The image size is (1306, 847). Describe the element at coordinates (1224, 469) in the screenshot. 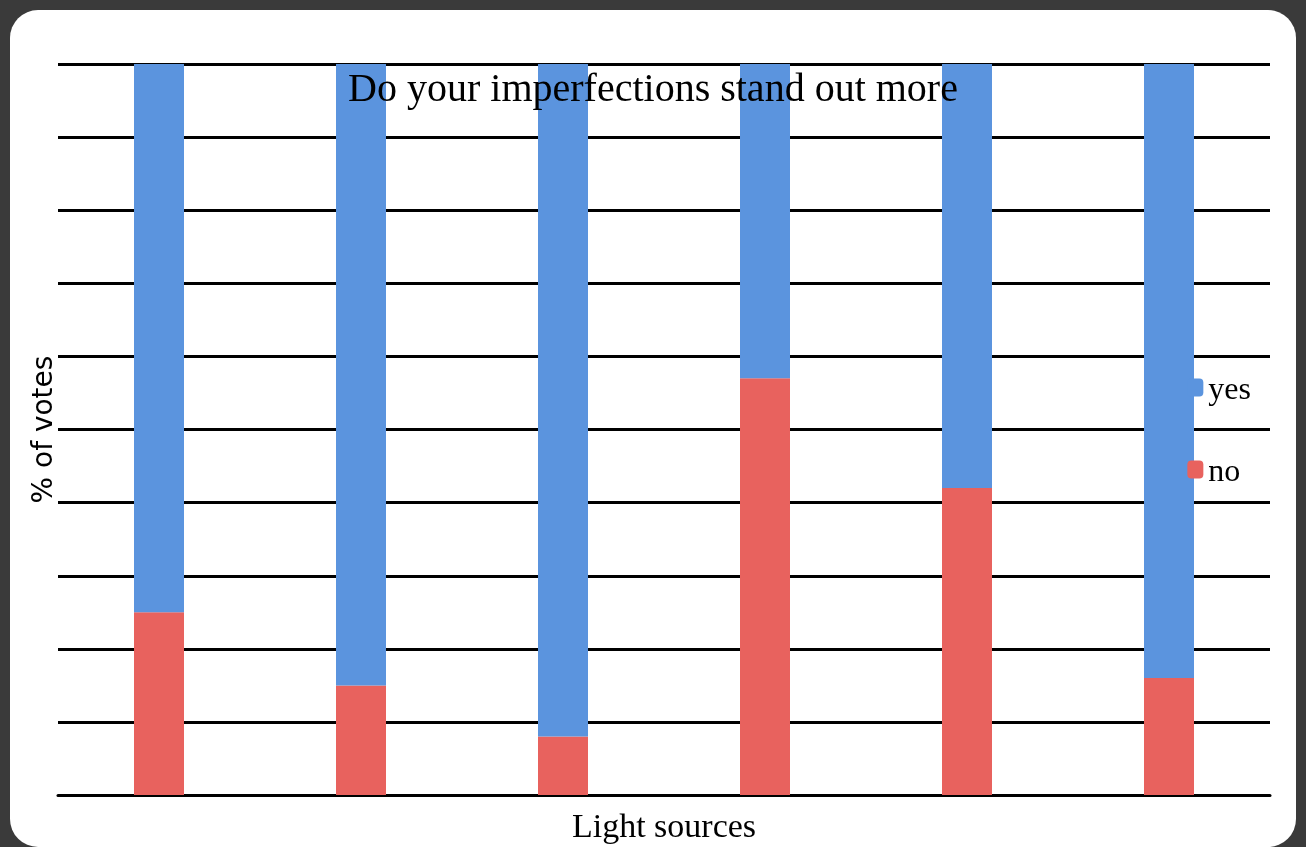

I see `legend-label: no` at that location.